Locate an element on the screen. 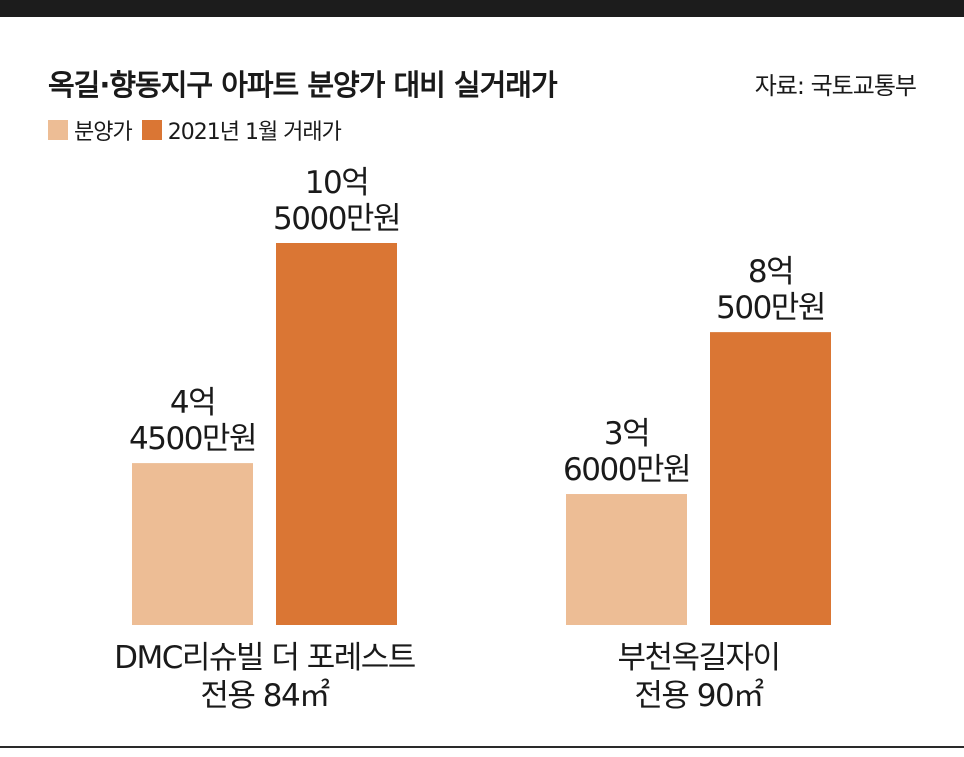 The height and width of the screenshot is (757, 964). legend-label-transaction: 2021년 1월 거래가 is located at coordinates (254, 132).